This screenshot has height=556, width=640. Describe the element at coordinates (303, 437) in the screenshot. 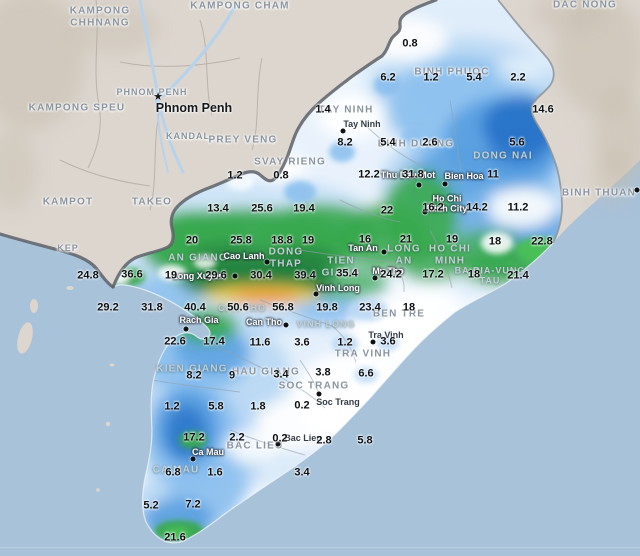

I see `city-label: Bac Lieu` at that location.